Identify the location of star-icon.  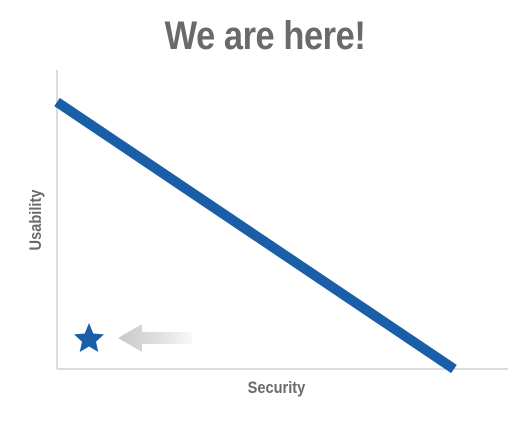
(89, 337).